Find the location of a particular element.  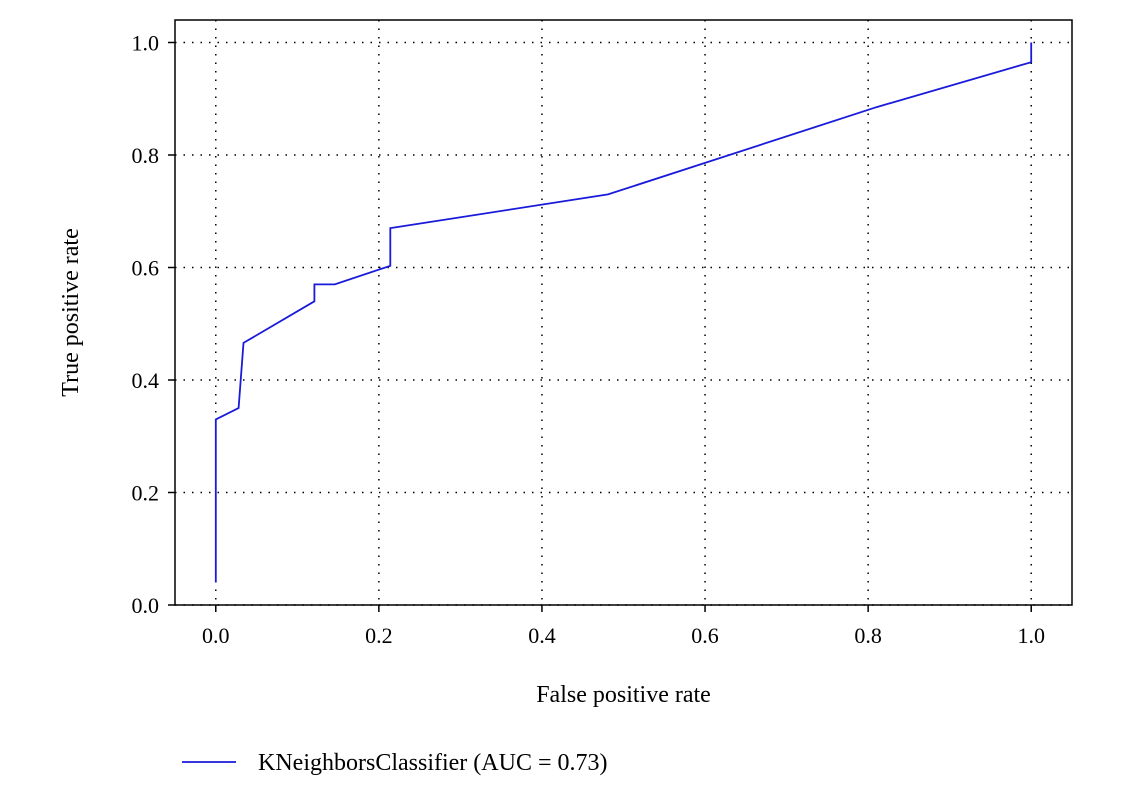

y-tick-label: 0.2 is located at coordinates (146, 493).